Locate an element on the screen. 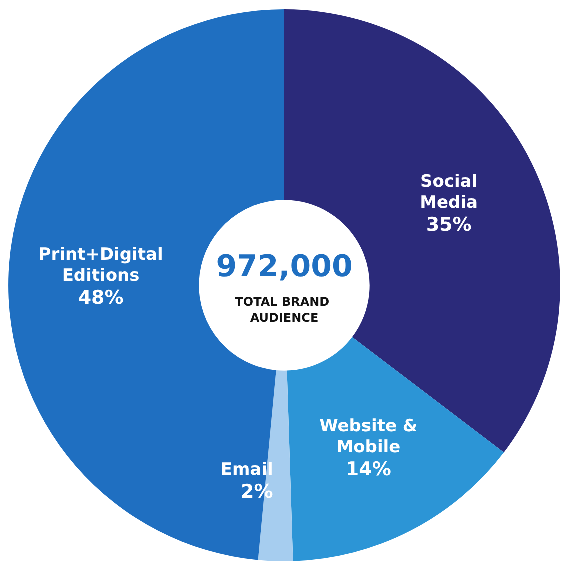 The height and width of the screenshot is (571, 569). slice-label: Website & Mobile is located at coordinates (369, 437).